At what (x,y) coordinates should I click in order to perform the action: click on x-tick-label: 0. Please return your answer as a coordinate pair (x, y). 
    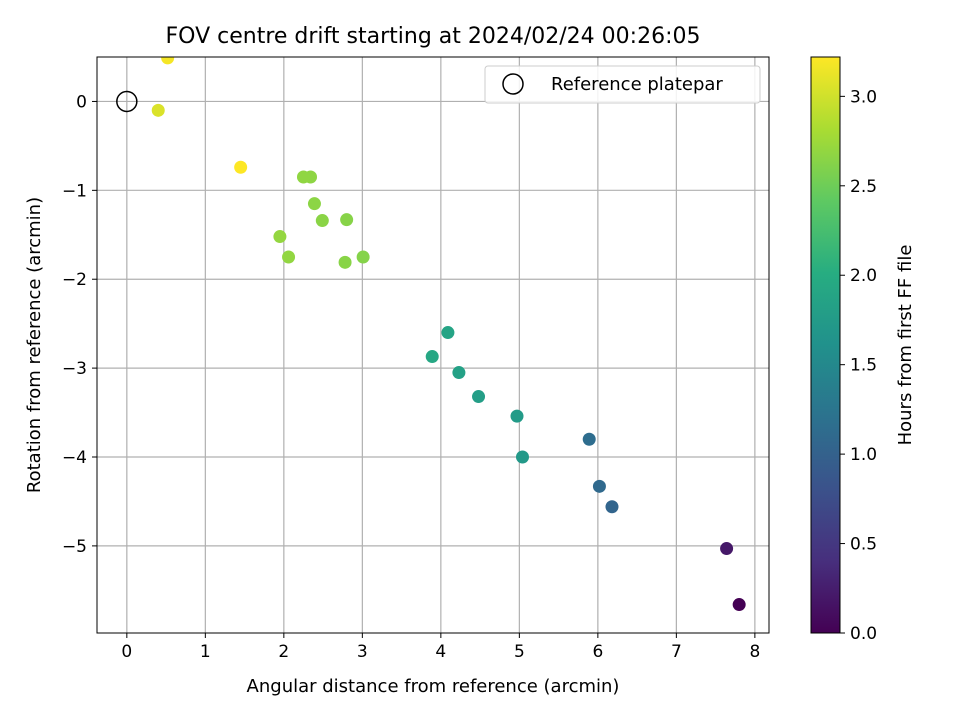
    Looking at the image, I should click on (126, 652).